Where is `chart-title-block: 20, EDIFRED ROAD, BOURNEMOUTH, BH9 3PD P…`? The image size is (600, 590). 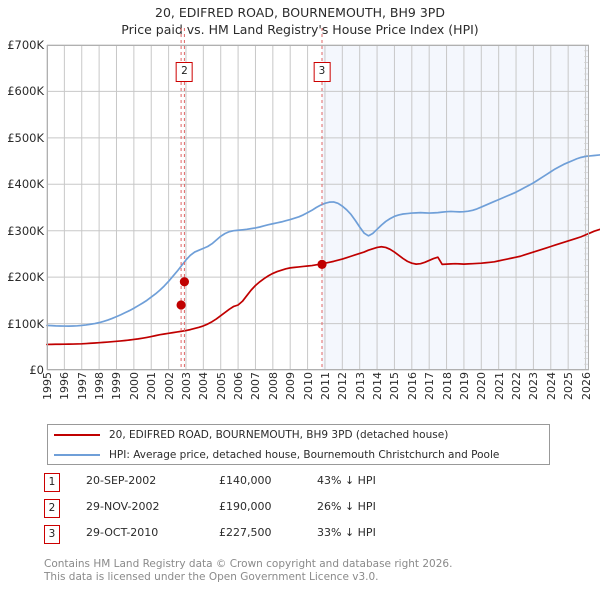
chart-title-block: 20, EDIFRED ROAD, BOURNEMOUTH, BH9 3PD P… is located at coordinates (300, 19).